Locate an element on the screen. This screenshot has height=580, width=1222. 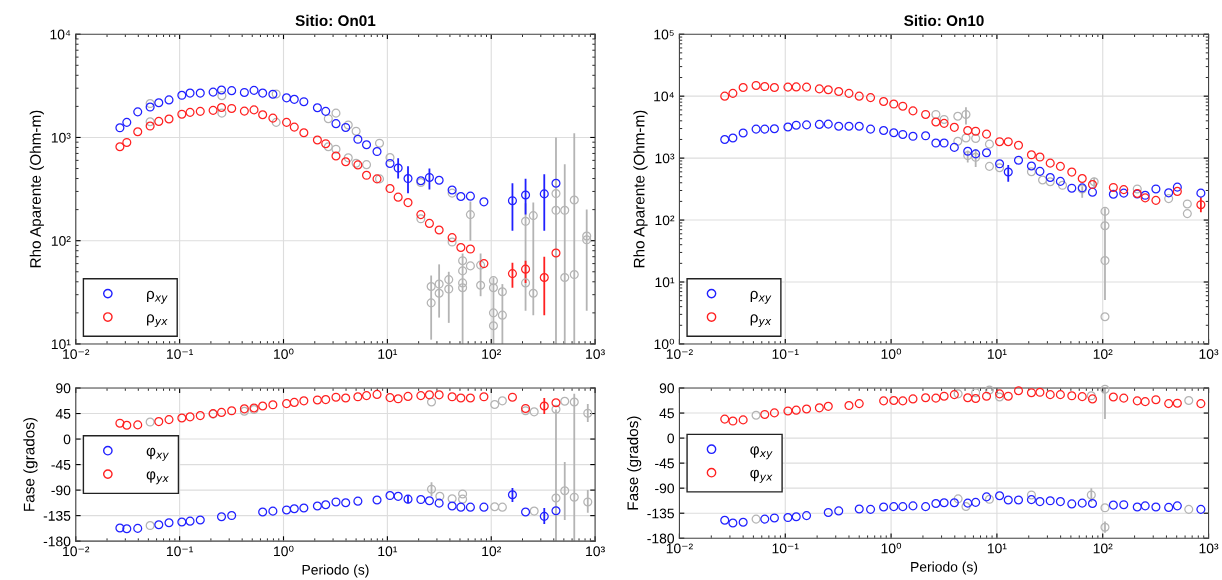
chart-title: Sitio: On01 is located at coordinates (335, 20).